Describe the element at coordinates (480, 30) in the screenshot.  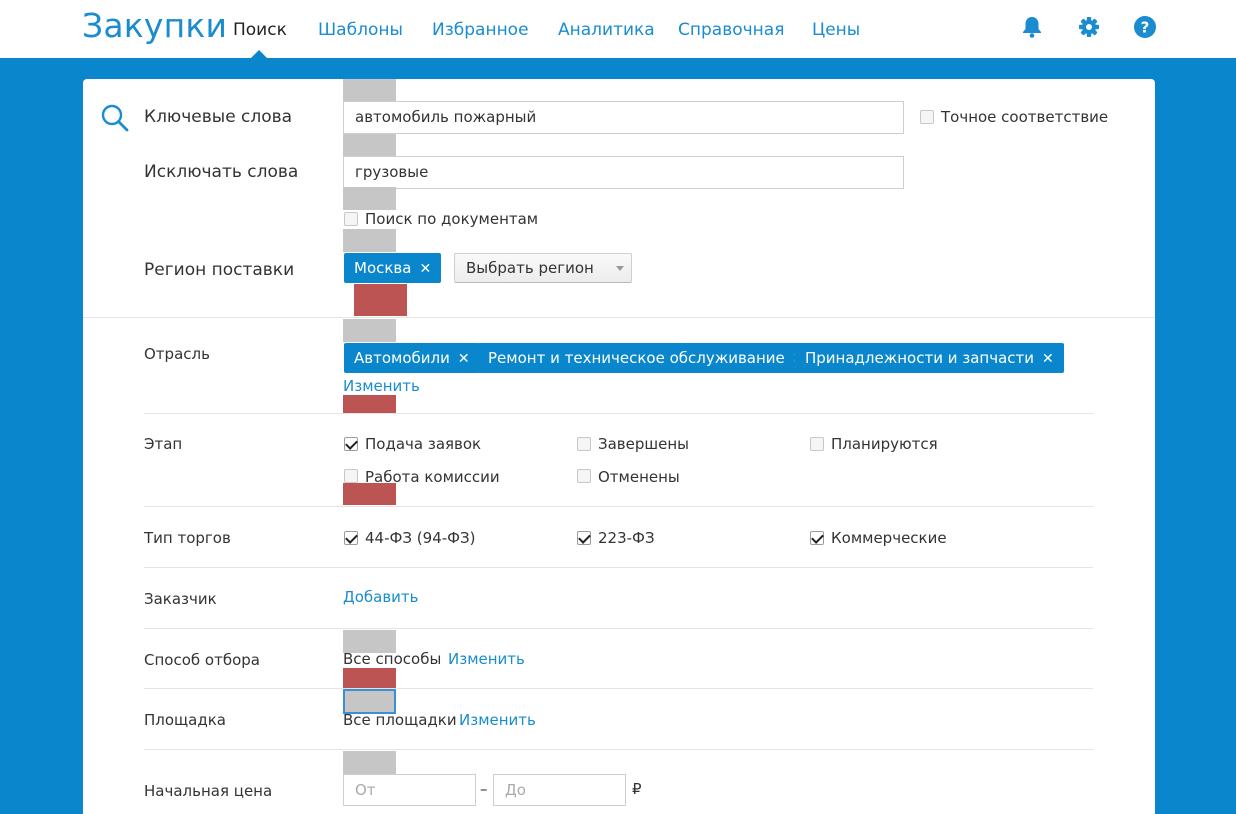
I see `nav-item-favorites: Избранное` at that location.